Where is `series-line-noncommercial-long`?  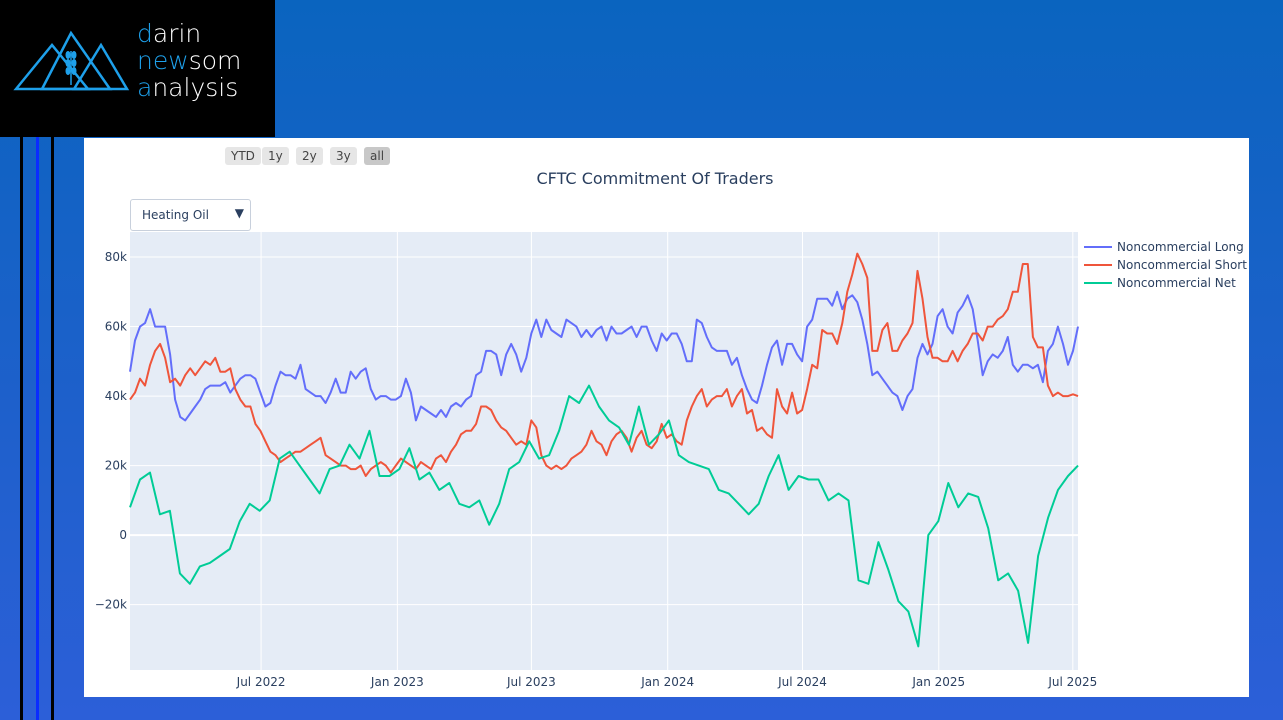 series-line-noncommercial-long is located at coordinates (604, 356).